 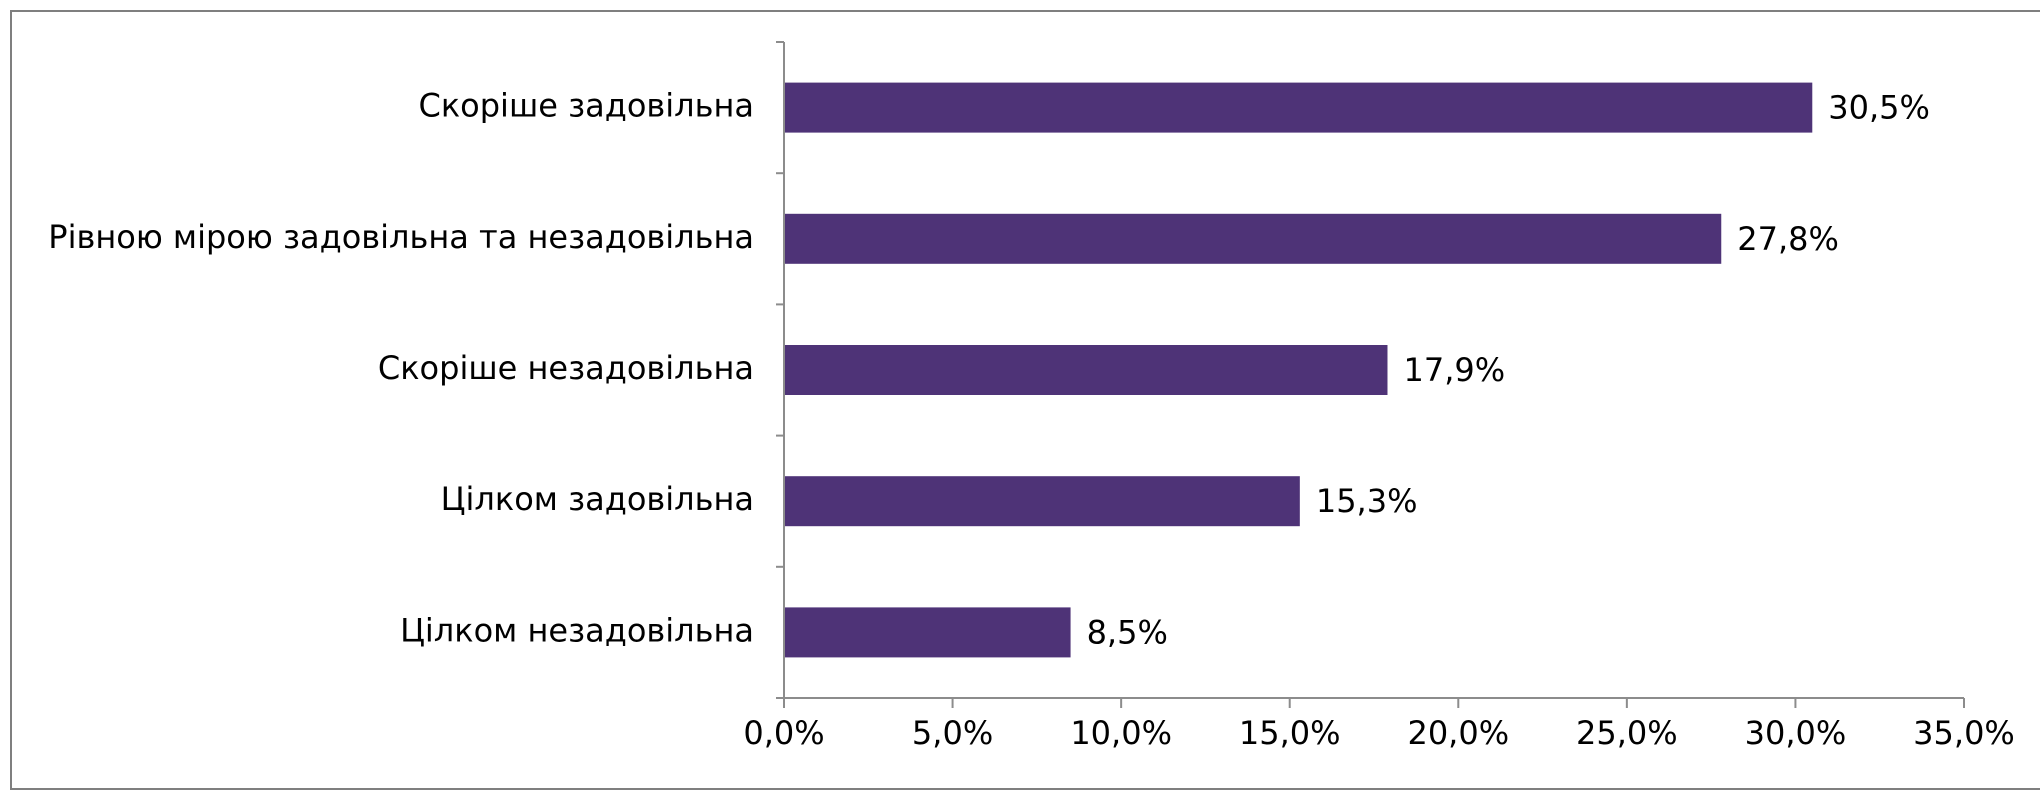 What do you see at coordinates (1367, 501) in the screenshot?
I see `data-label-4: 15,3%` at bounding box center [1367, 501].